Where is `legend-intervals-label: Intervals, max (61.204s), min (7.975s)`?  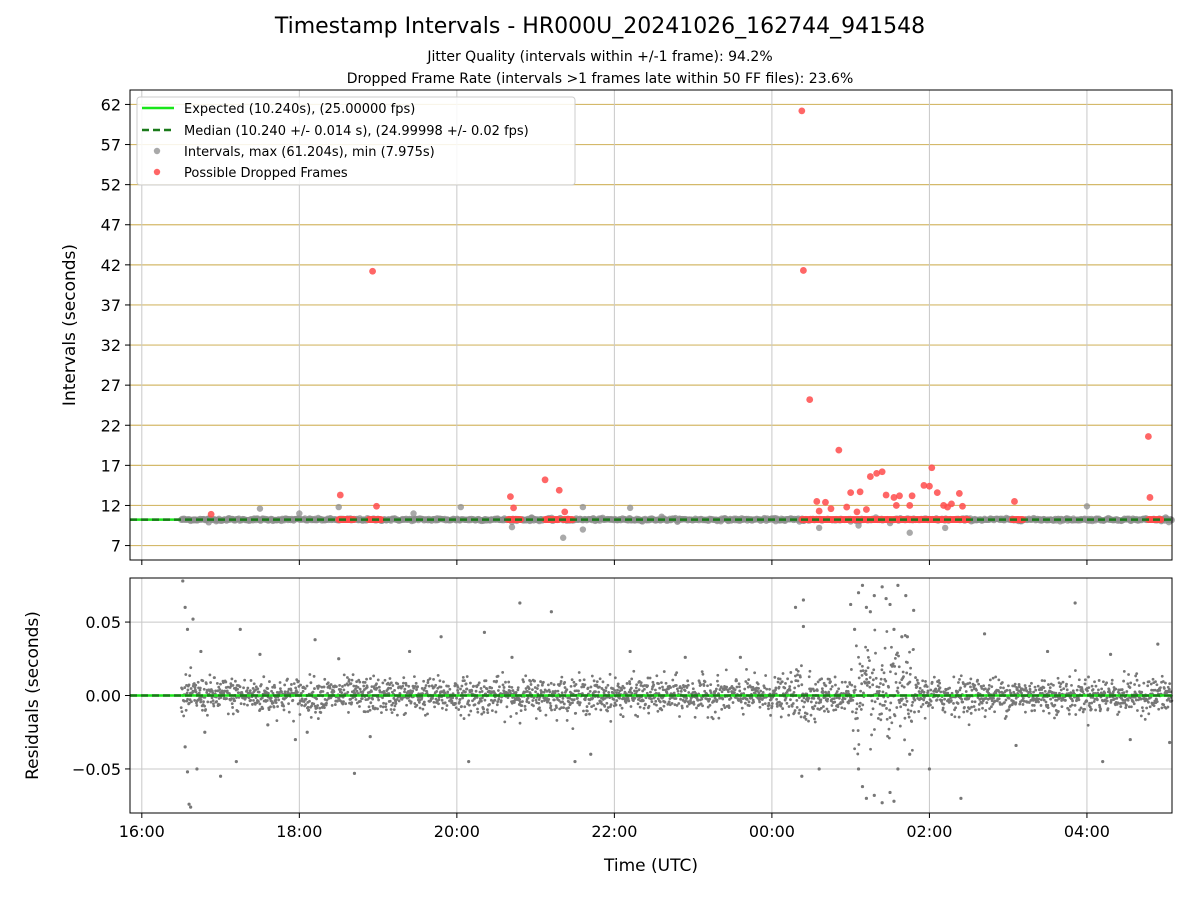 legend-intervals-label: Intervals, max (61.204s), min (7.975s) is located at coordinates (309, 152).